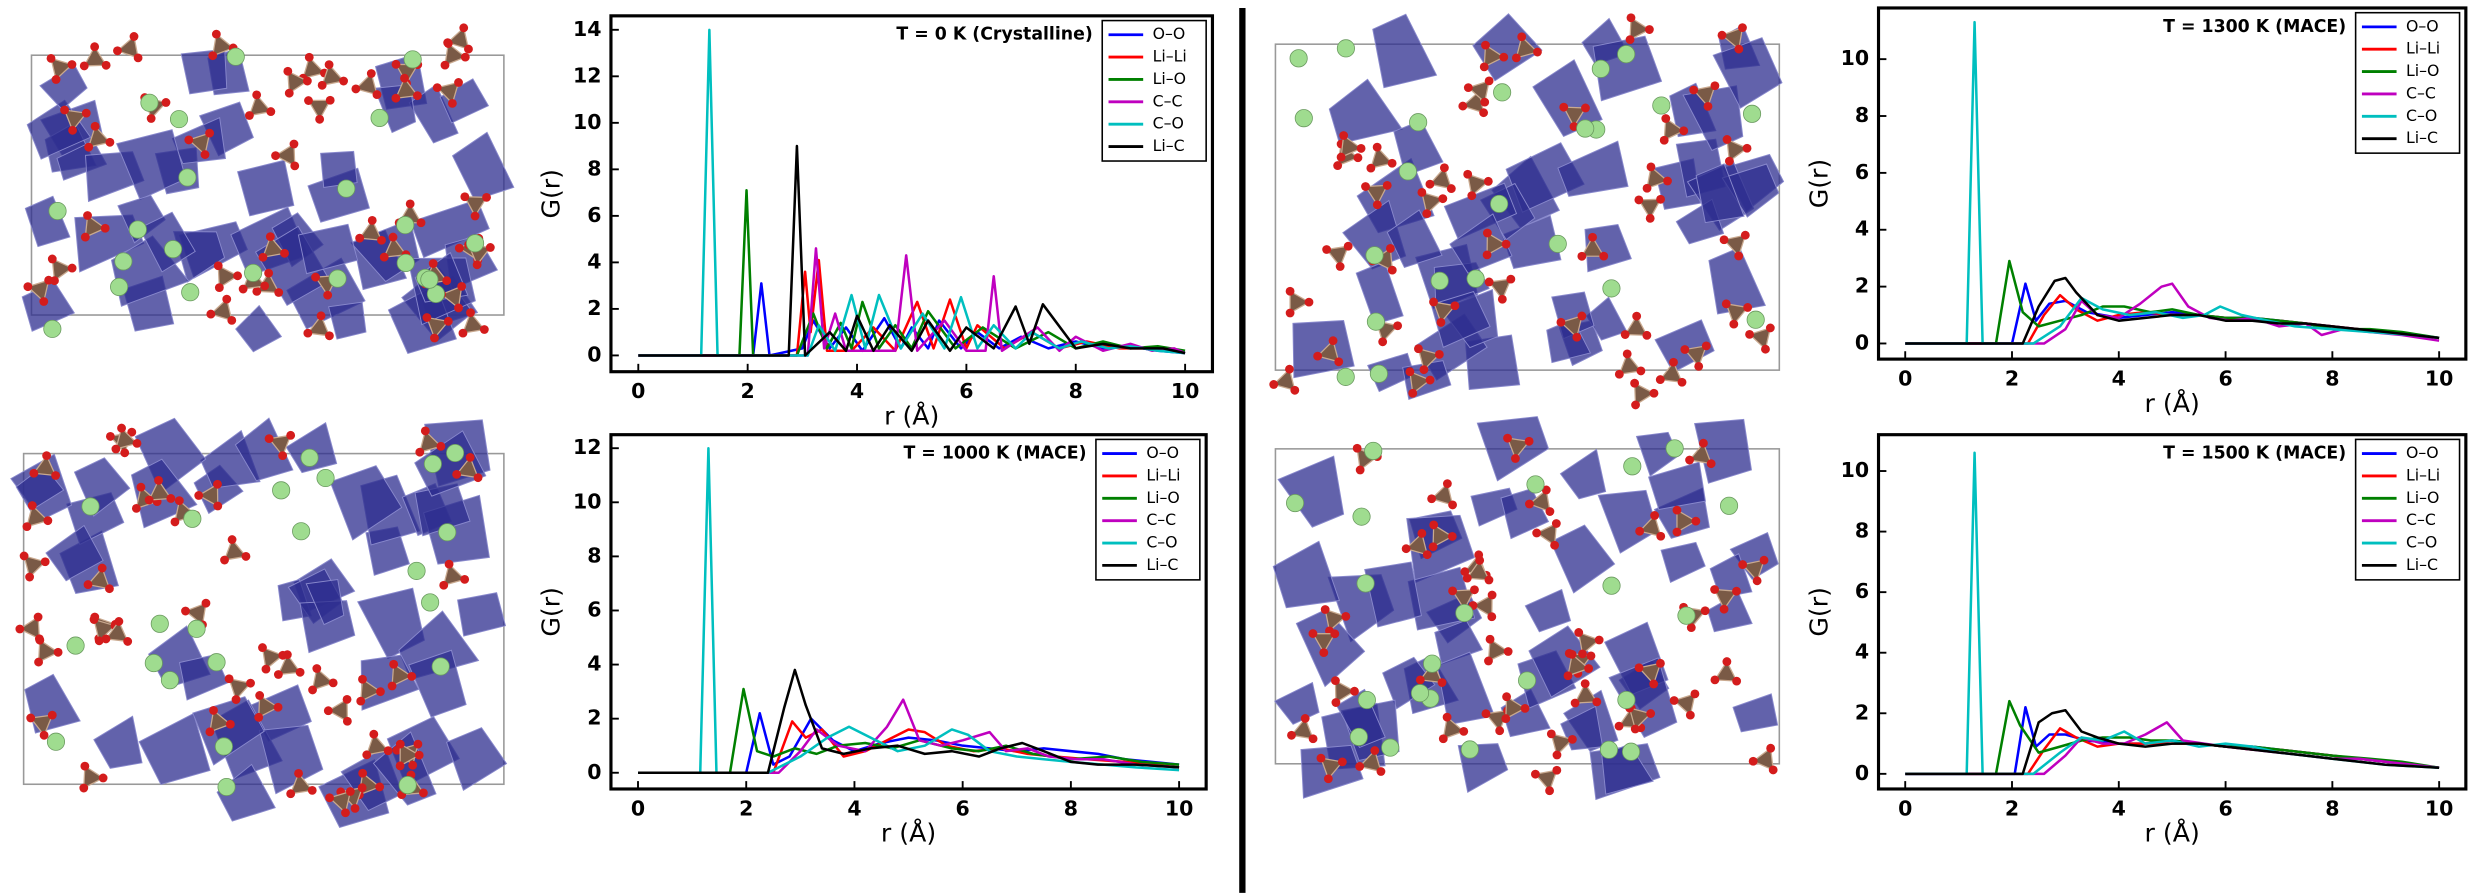 The image size is (2469, 893). What do you see at coordinates (587, 122) in the screenshot?
I see `y-tick-label: 10` at bounding box center [587, 122].